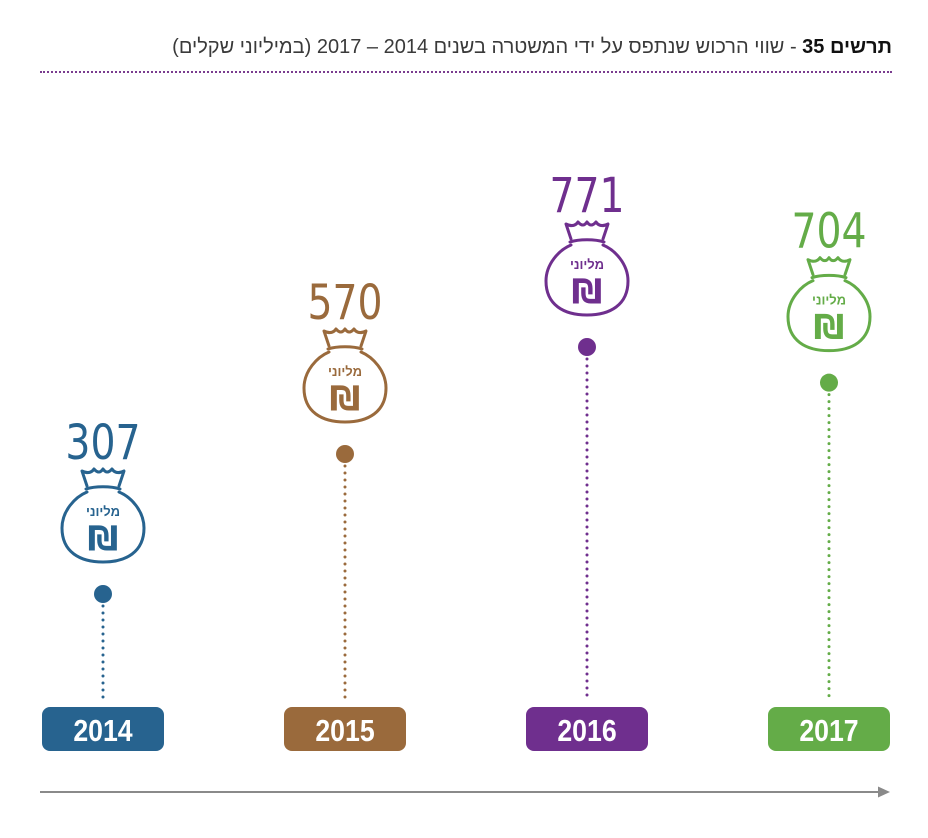 This screenshot has width=928, height=838. Describe the element at coordinates (828, 232) in the screenshot. I see `value-label-2017: 704` at that location.